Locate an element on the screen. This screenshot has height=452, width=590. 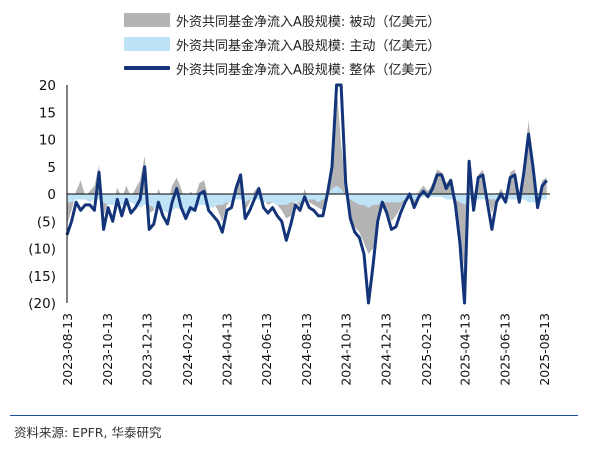
legend-item-total: 外资共同基金净流入A股规模: 整体（亿美元） is located at coordinates (282, 68).